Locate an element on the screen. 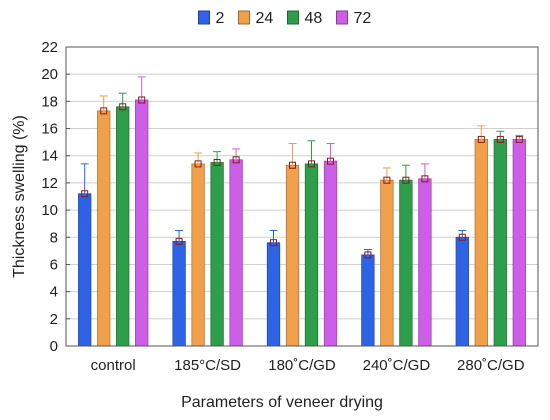  x-axis-title: Parameters of veneer drying is located at coordinates (282, 402).